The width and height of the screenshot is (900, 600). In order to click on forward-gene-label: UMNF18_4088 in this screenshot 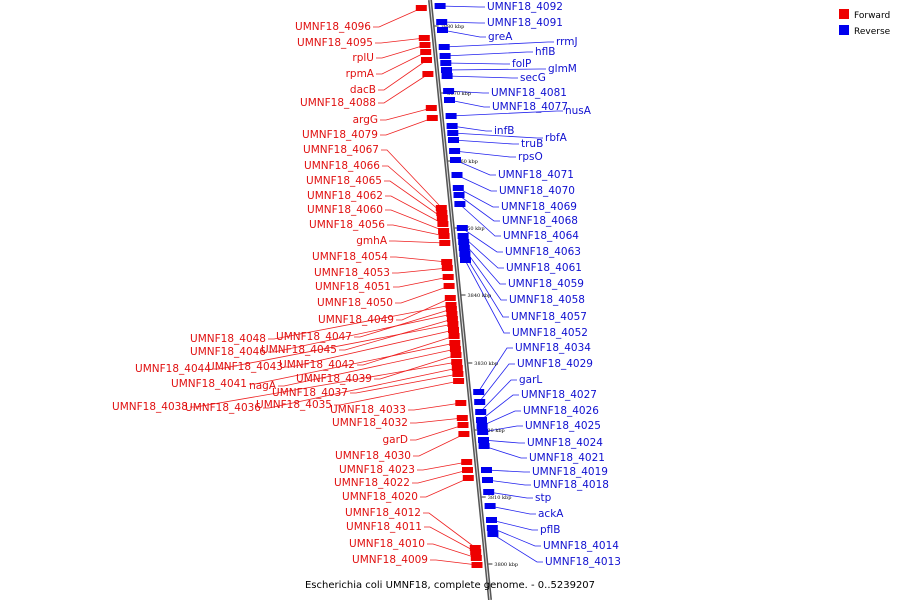, I will do `click(338, 103)`.